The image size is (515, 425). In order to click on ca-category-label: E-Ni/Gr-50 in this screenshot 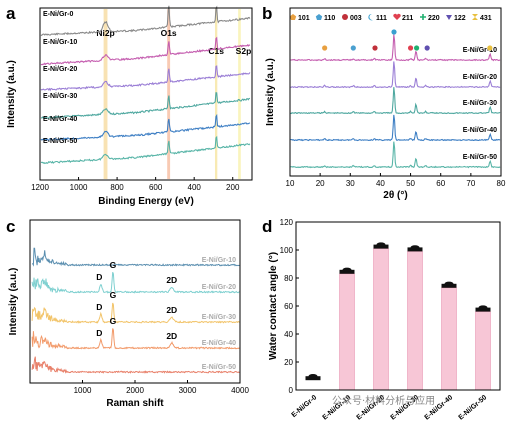, I will do `click(473, 407)`.